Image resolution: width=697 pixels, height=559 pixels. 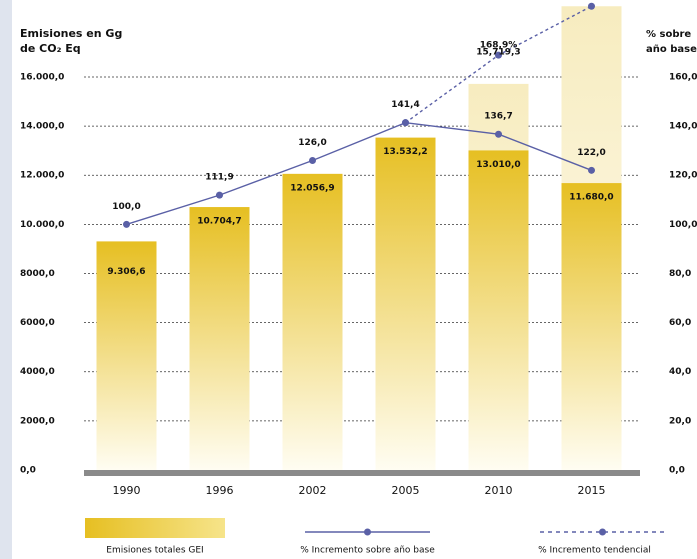 What do you see at coordinates (591, 153) in the screenshot?
I see `point-label: 122,0` at bounding box center [591, 153].